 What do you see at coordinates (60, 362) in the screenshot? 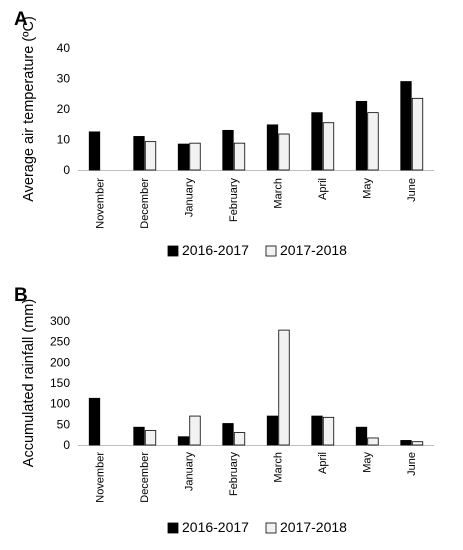
I see `y-tick-label: 200` at bounding box center [60, 362].